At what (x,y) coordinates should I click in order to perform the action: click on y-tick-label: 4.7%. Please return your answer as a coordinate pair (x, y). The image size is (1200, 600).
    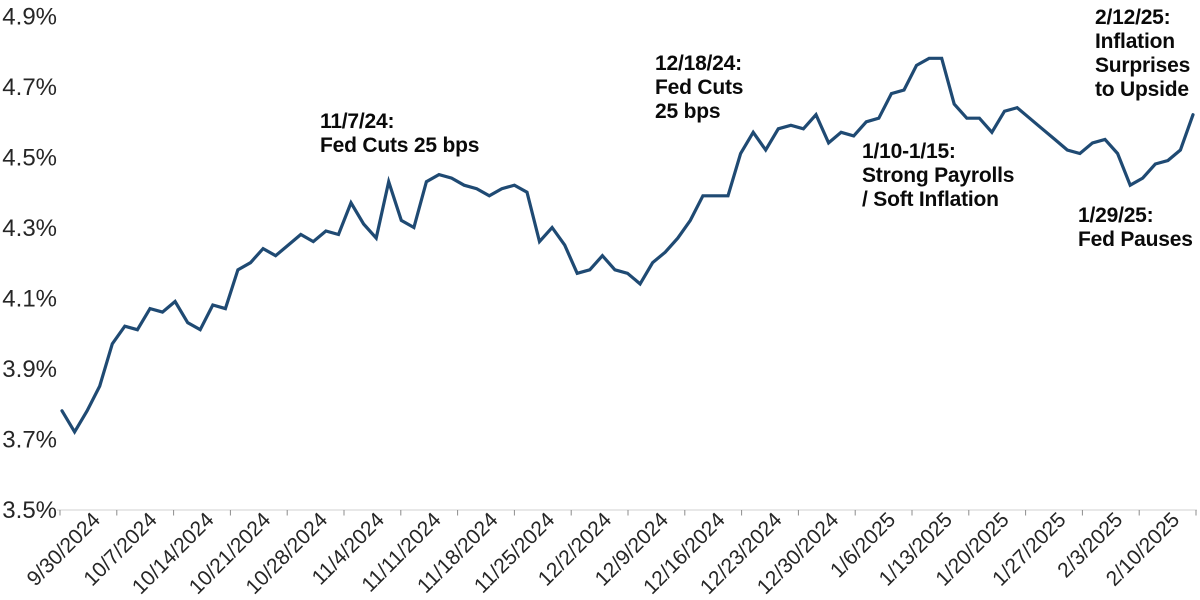
    Looking at the image, I should click on (29, 87).